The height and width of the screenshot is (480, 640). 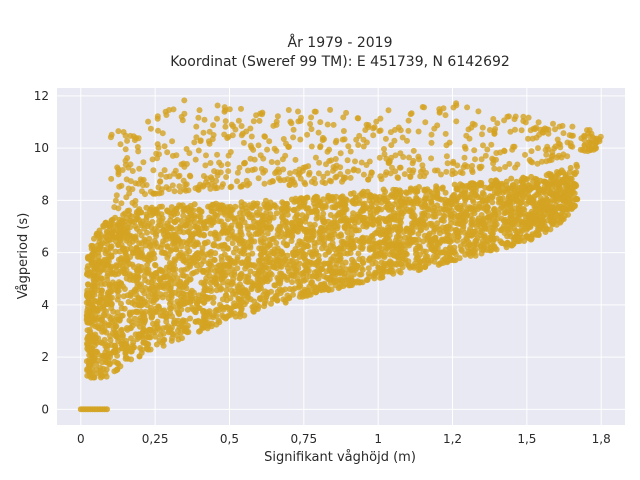 What do you see at coordinates (41, 252) in the screenshot?
I see `y-axis-ticks: 0 2 4 6 8 10 12` at bounding box center [41, 252].